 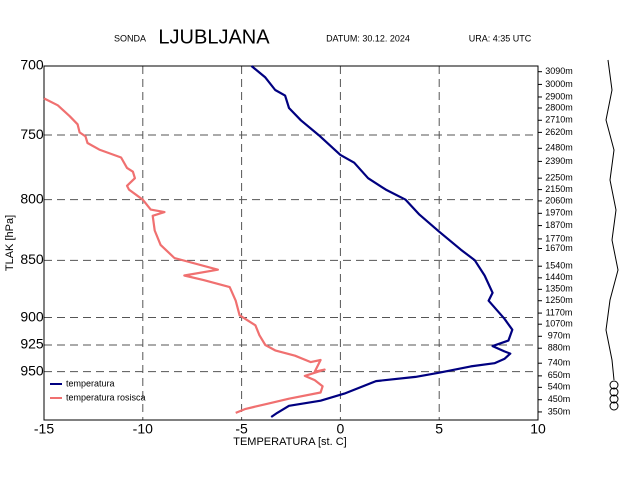 What do you see at coordinates (10, 243) in the screenshot?
I see `y-axis-label: TLAK [hPa]` at bounding box center [10, 243].